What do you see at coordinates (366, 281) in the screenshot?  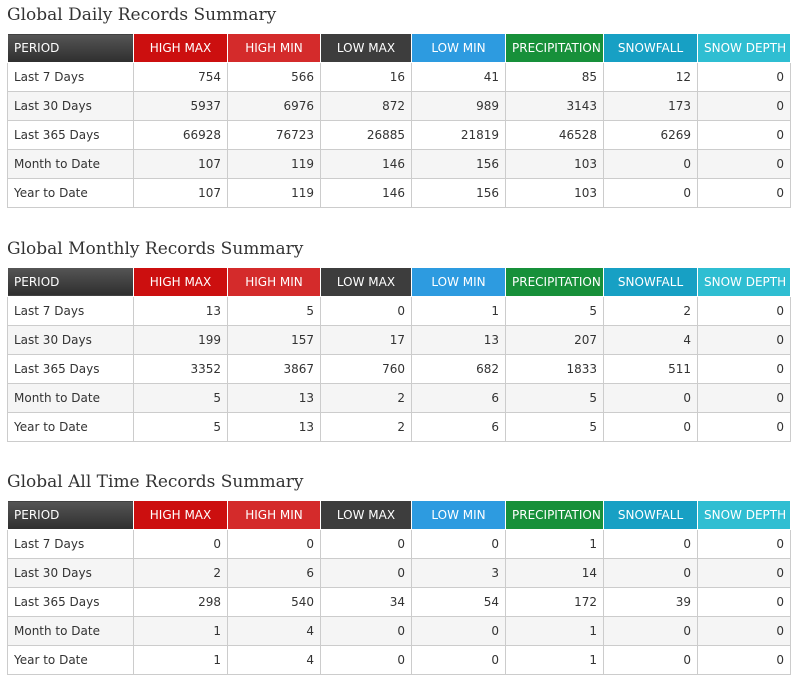 I see `column-header: LOW MAX` at bounding box center [366, 281].